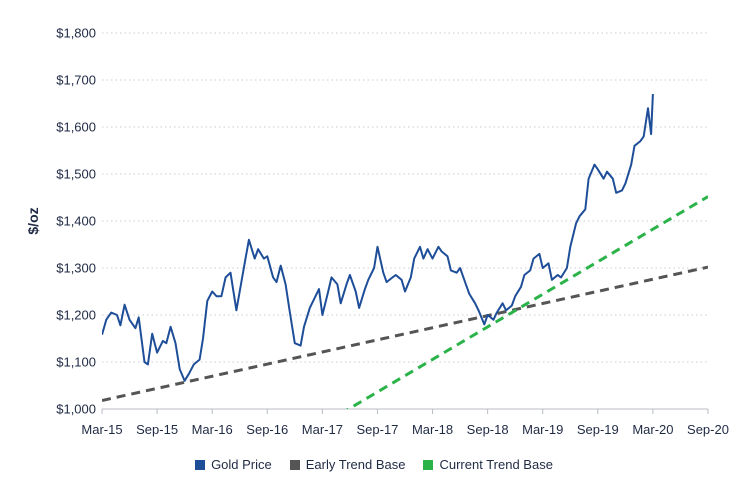 The image size is (748, 496). What do you see at coordinates (157, 429) in the screenshot?
I see `x-tick-label: Sep-15` at bounding box center [157, 429].